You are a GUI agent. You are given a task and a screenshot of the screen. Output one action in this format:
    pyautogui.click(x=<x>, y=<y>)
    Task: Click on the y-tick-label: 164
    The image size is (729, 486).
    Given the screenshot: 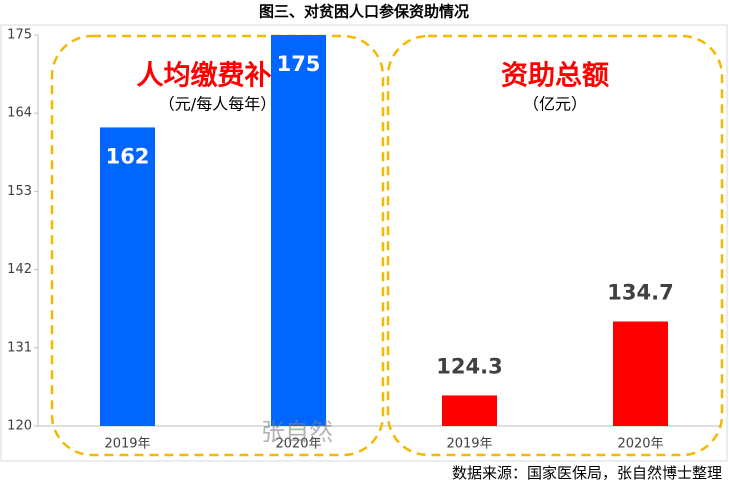 What is the action you would take?
    pyautogui.click(x=19, y=113)
    